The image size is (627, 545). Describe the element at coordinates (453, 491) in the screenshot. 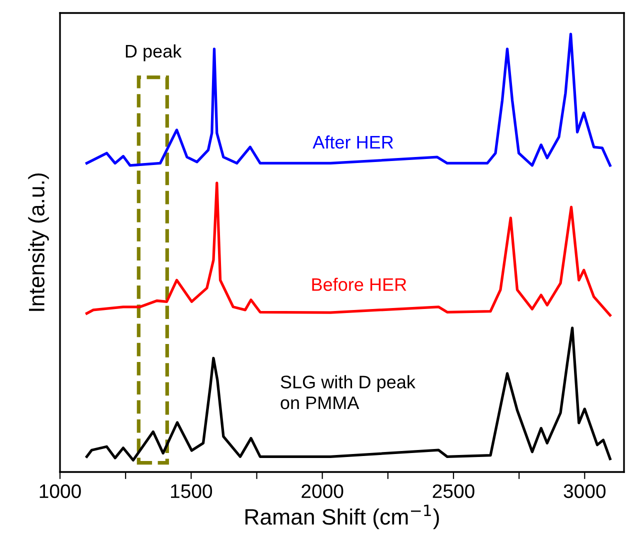

I see `x-tick-label: 2500` at that location.